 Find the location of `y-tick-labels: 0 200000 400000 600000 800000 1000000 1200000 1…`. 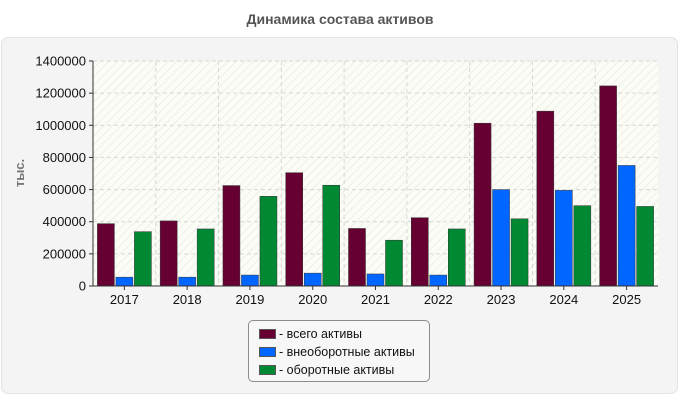

y-tick-labels: 0 200000 400000 600000 800000 1000000 1200000 1… is located at coordinates (60, 174).